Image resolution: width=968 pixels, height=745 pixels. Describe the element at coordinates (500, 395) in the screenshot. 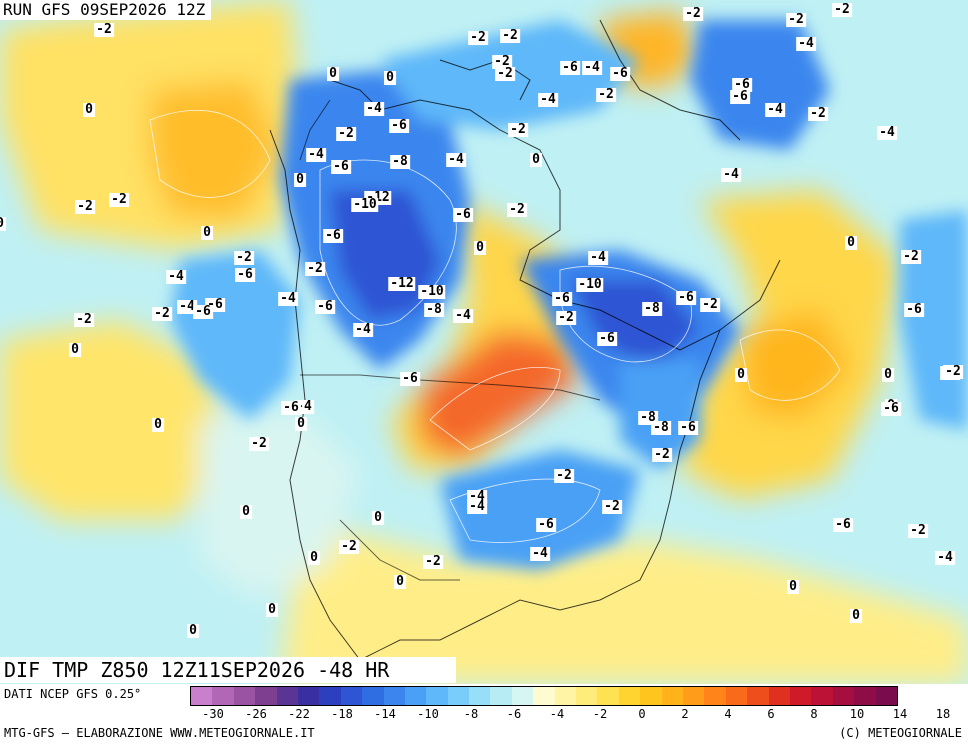

I see `warm-core-plains` at that location.